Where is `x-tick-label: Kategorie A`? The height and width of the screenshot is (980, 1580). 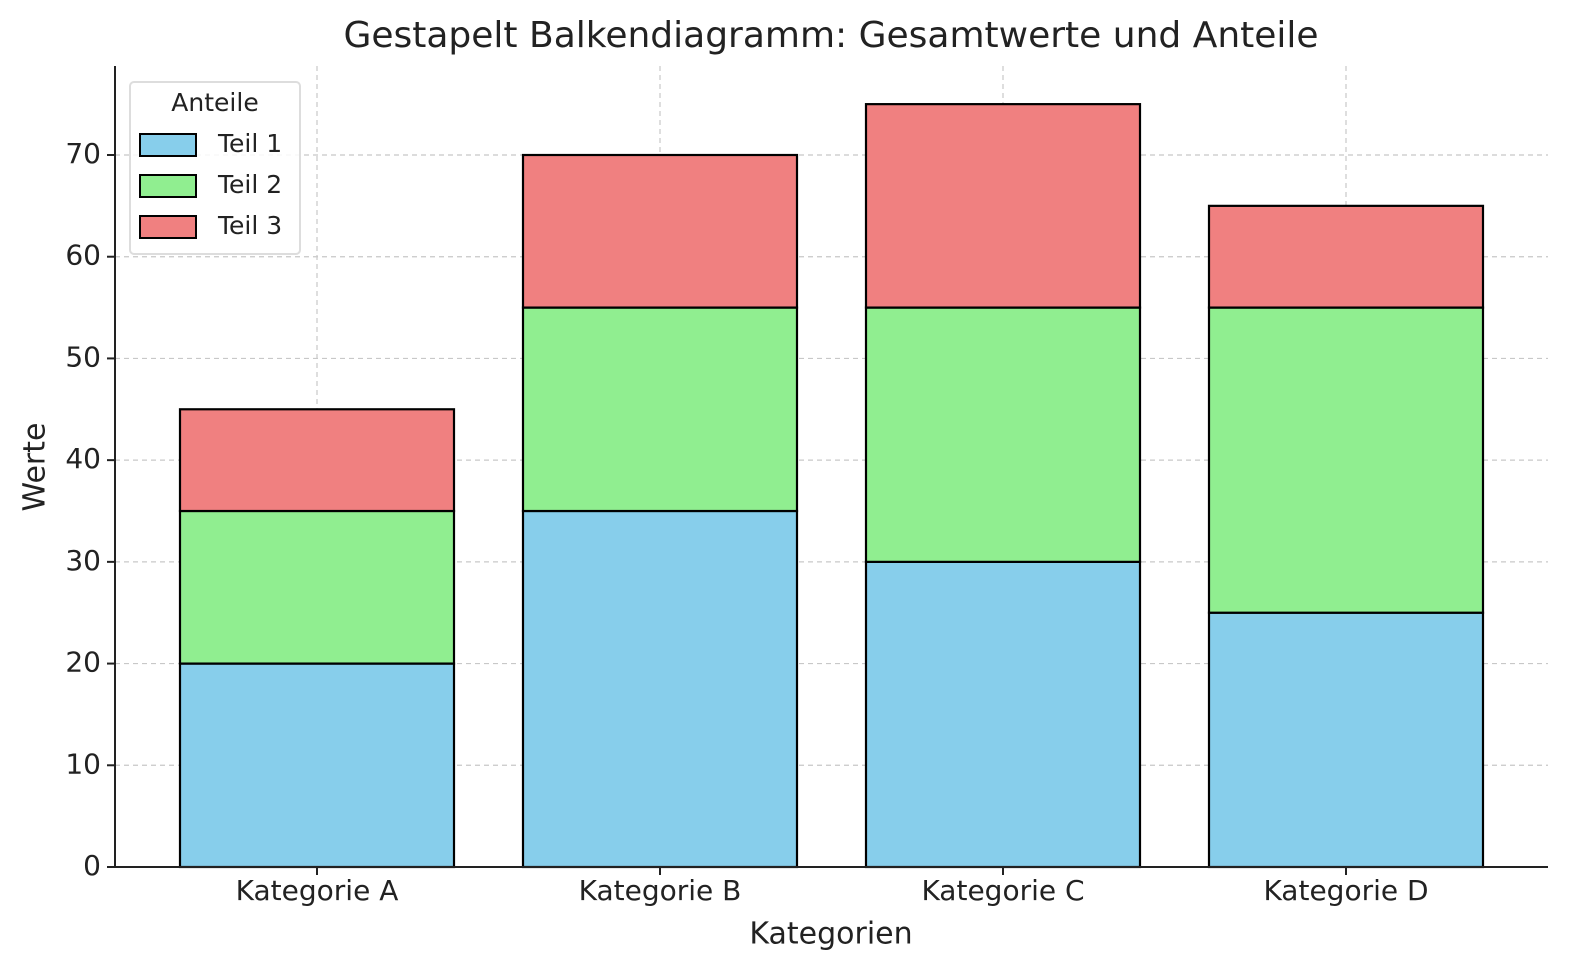 x-tick-label: Kategorie A is located at coordinates (317, 890).